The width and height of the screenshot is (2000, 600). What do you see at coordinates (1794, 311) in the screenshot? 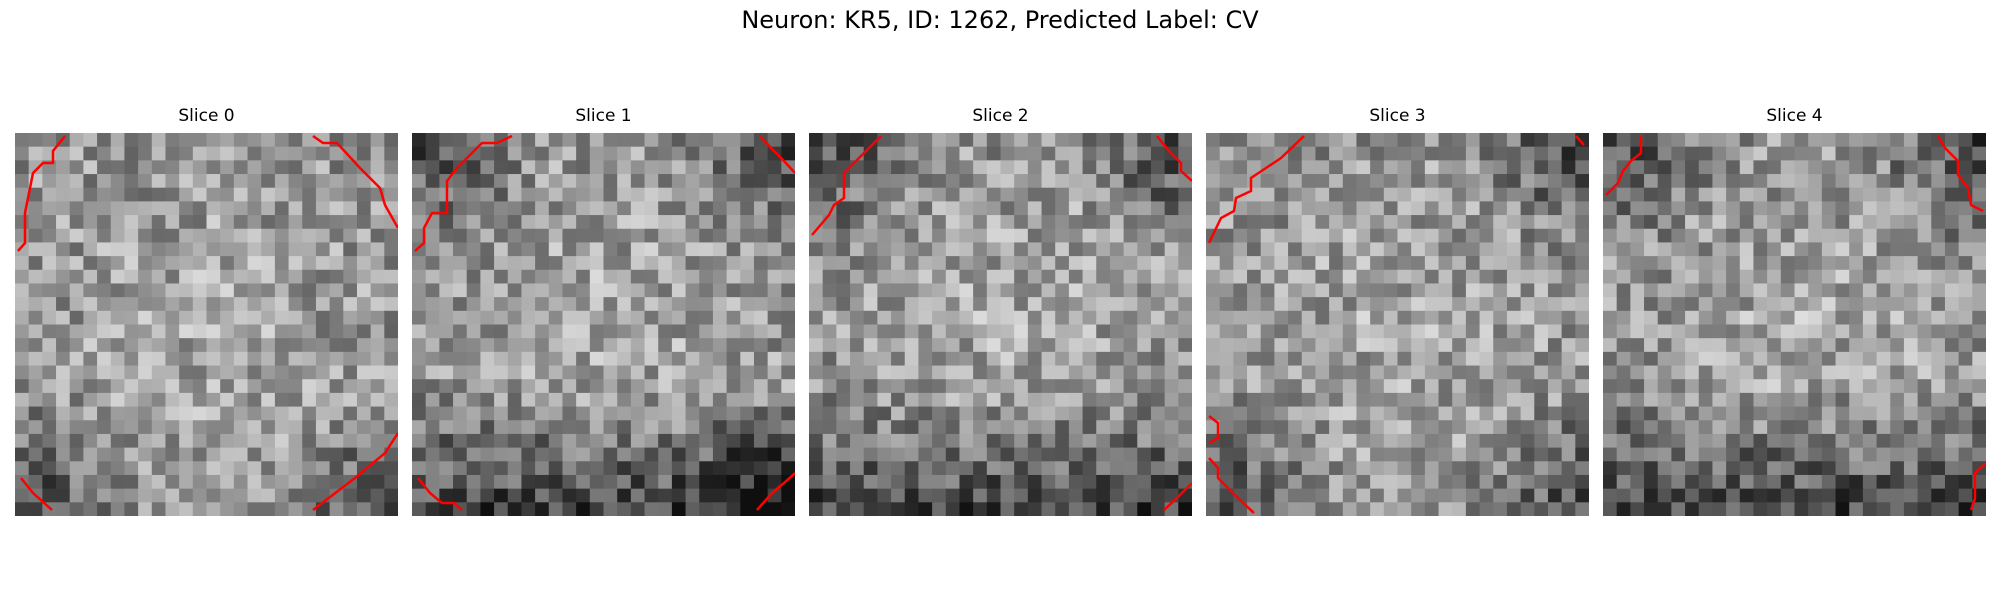
I see `slice-panel-4: Slice 4` at bounding box center [1794, 311].